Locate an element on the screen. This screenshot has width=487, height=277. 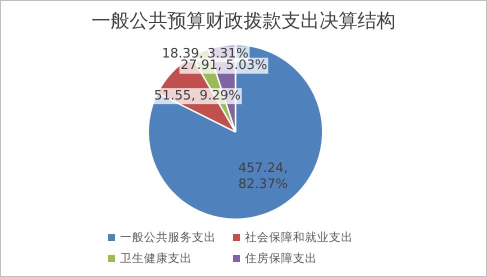
data-label: 27.91, 5.03% is located at coordinates (224, 66).